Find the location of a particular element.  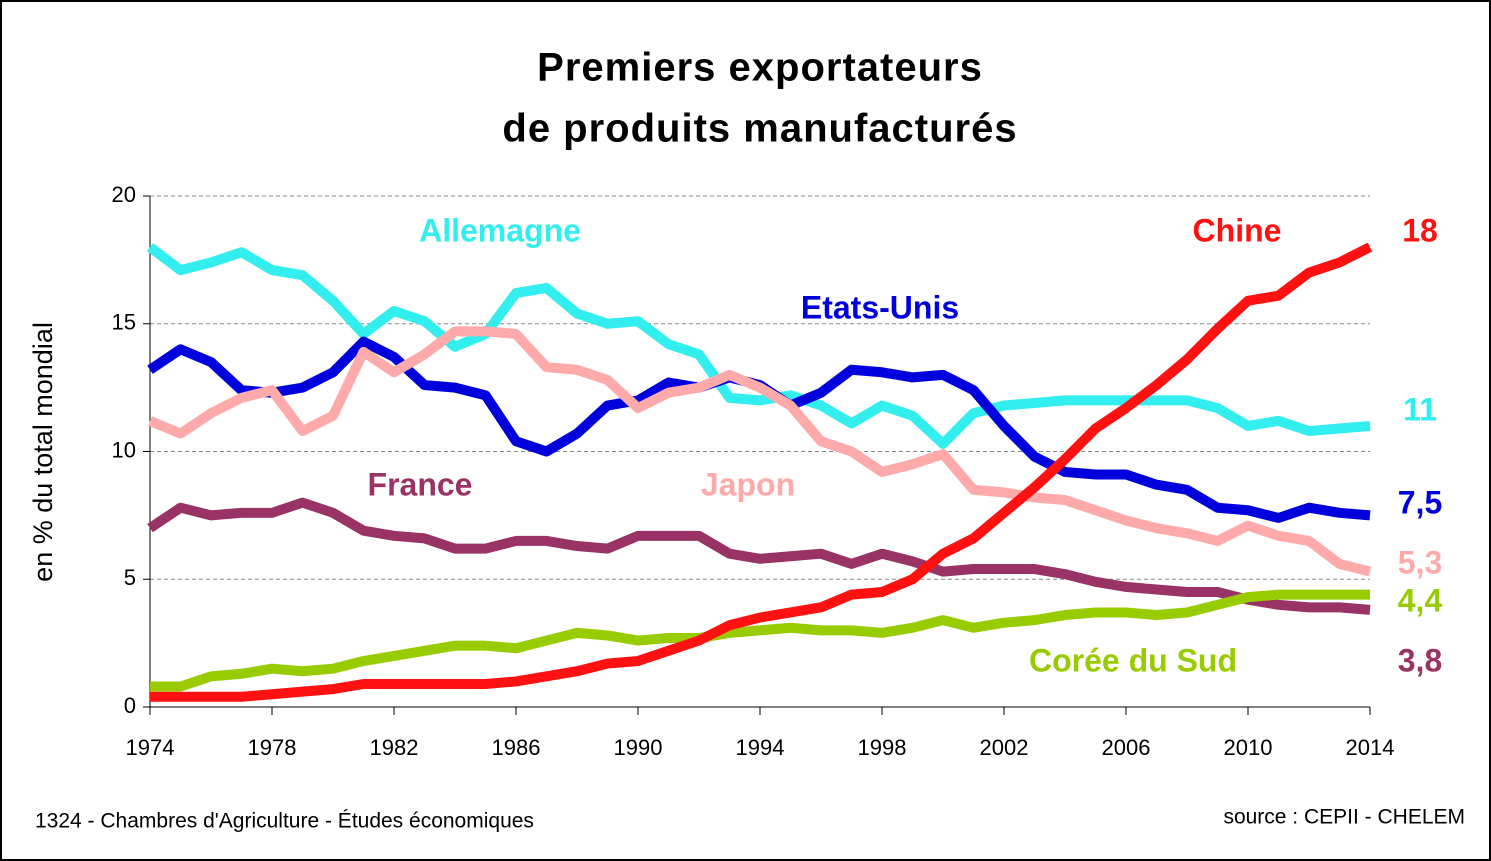

footer: source : CEPII - CHELEM is located at coordinates (1344, 817).